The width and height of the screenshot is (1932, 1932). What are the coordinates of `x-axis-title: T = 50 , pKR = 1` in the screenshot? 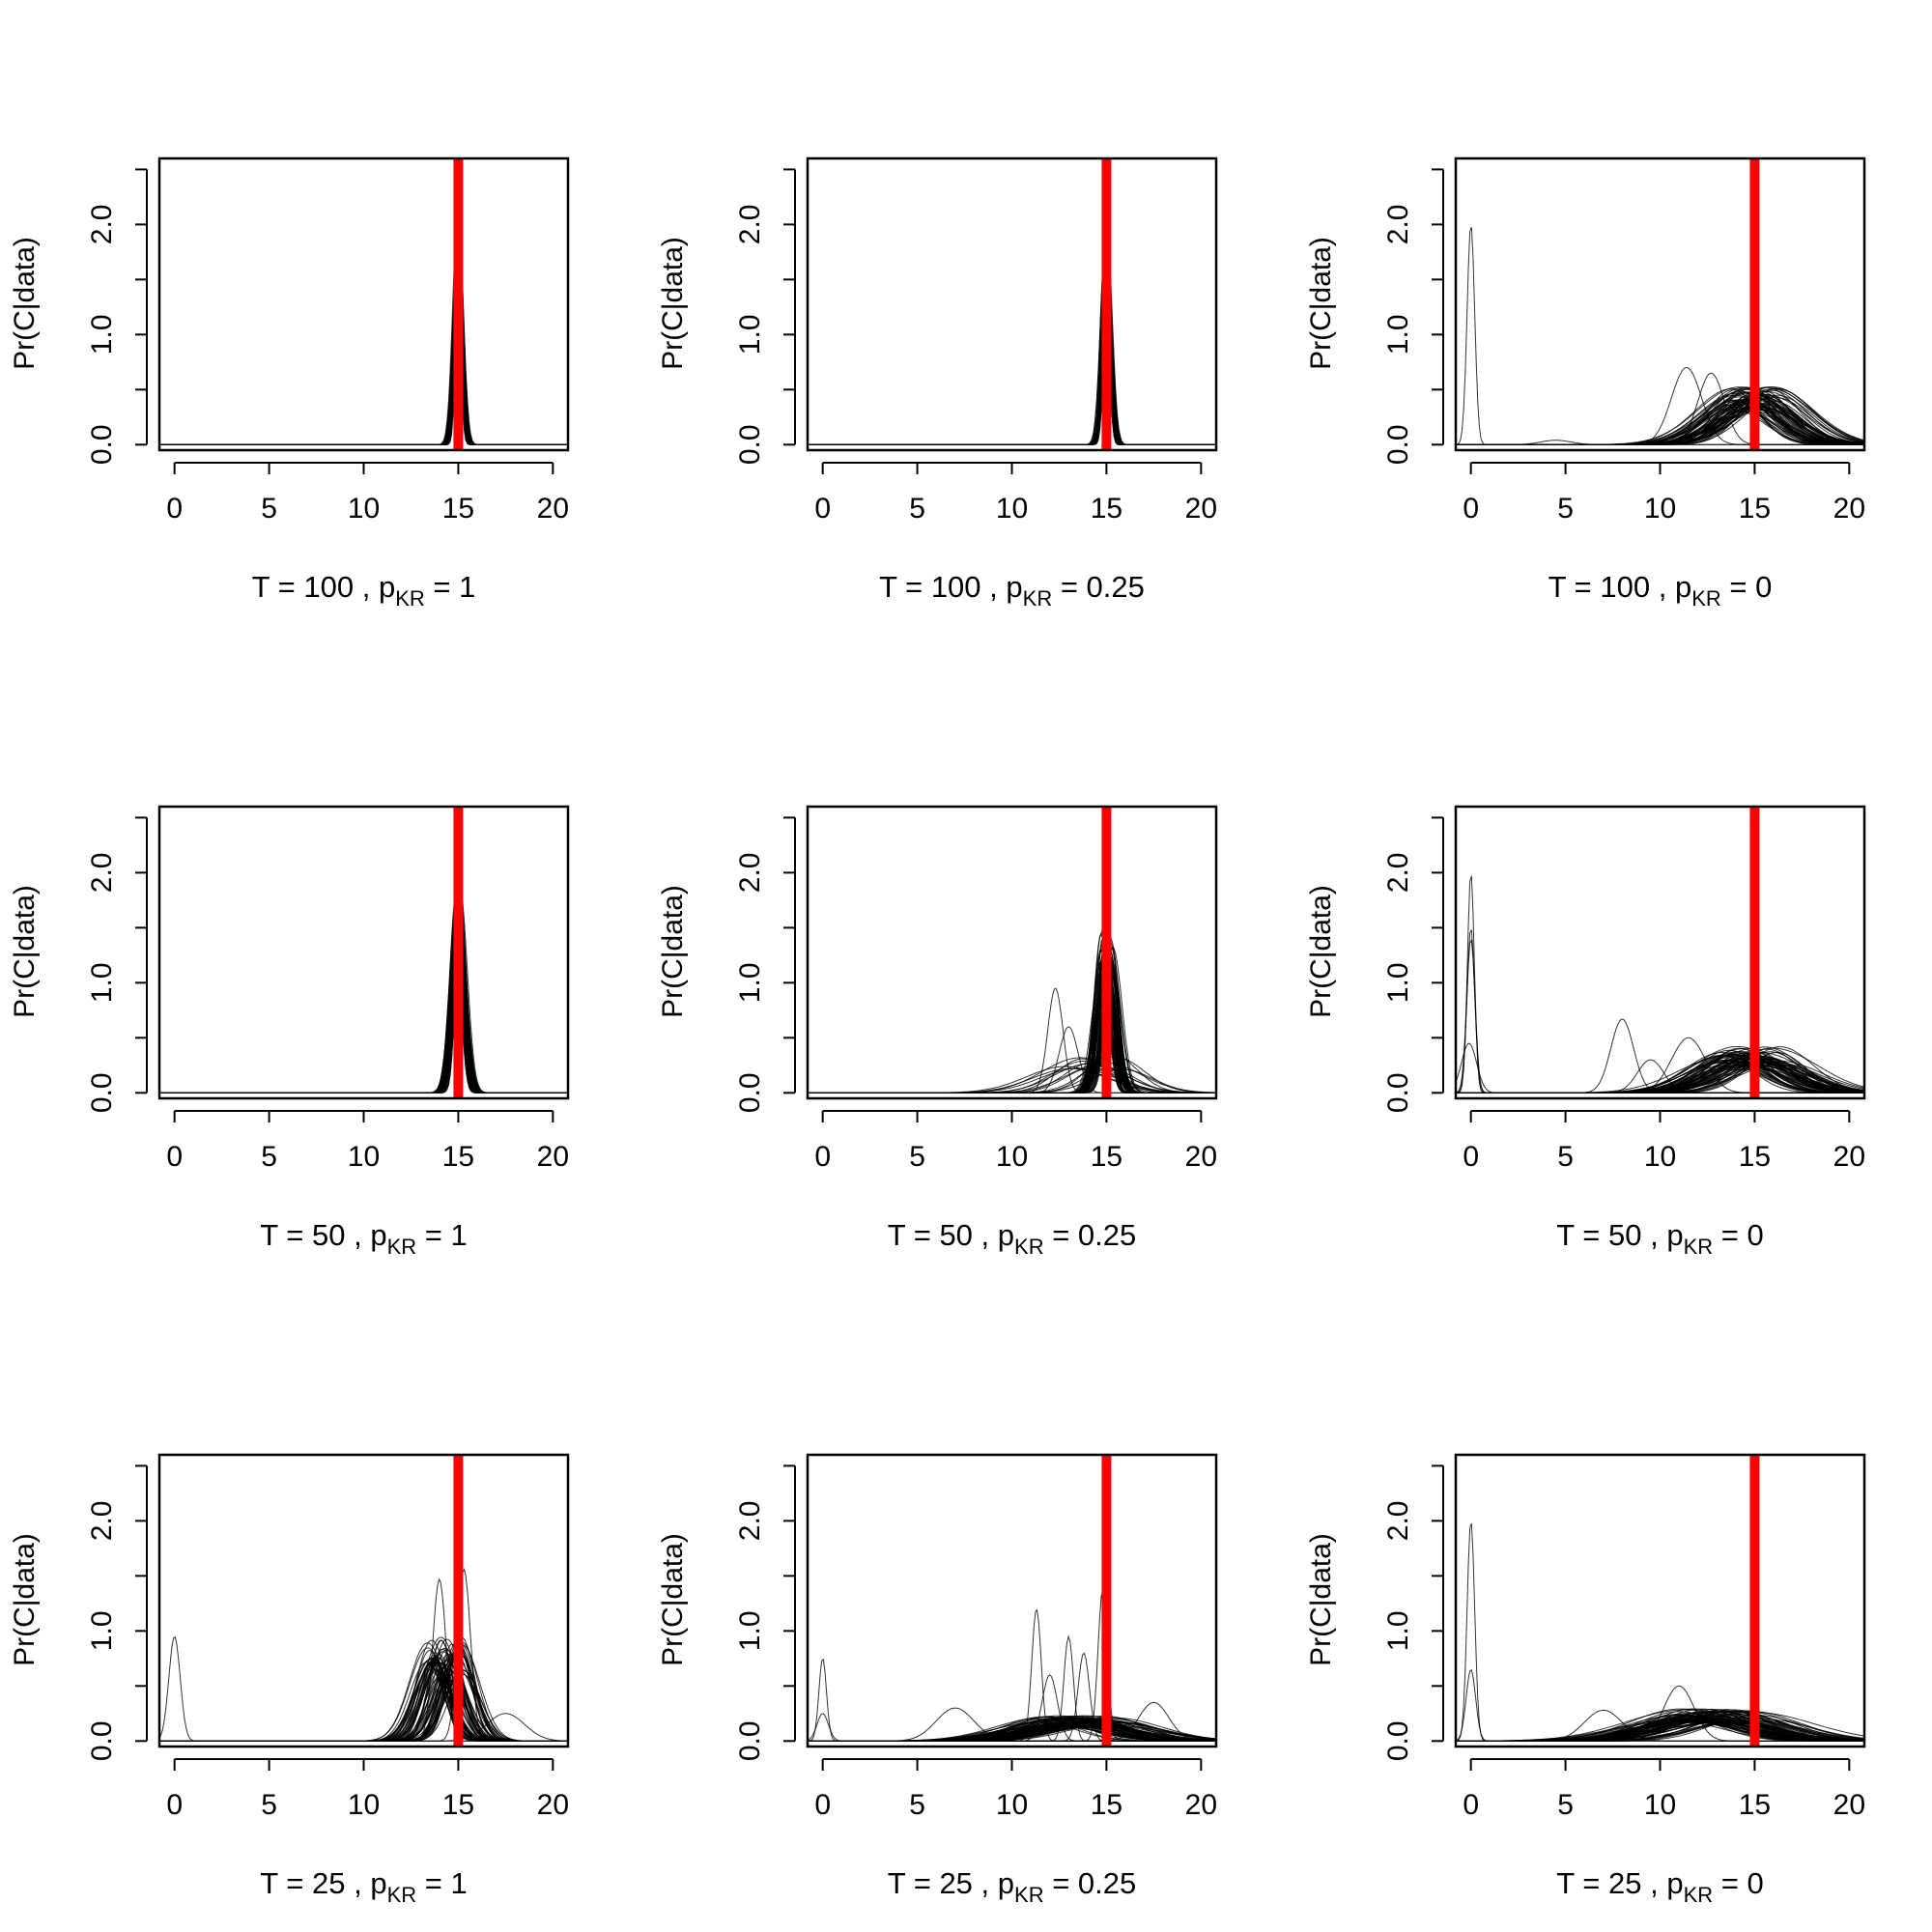 It's located at (363, 1238).